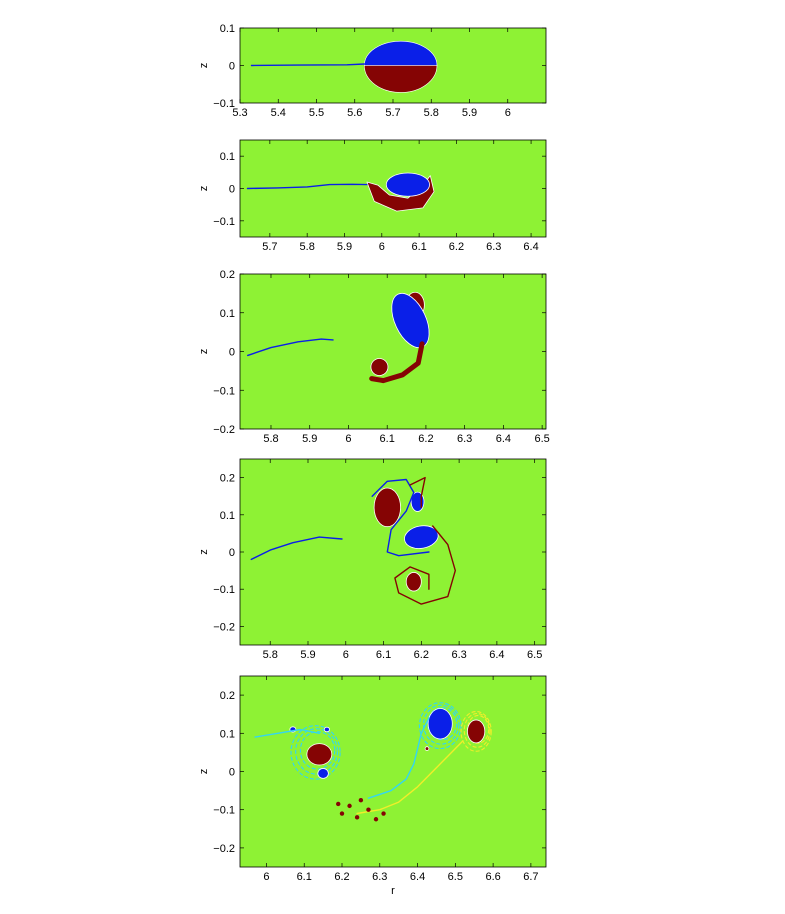  What do you see at coordinates (316, 113) in the screenshot?
I see `x-tick-label: 5.5` at bounding box center [316, 113].